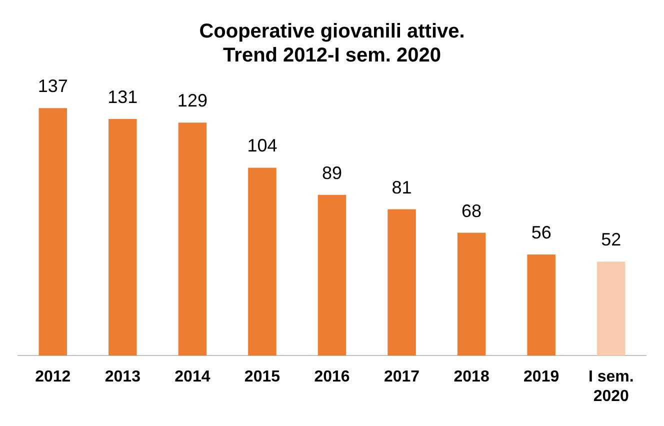  What do you see at coordinates (53, 86) in the screenshot?
I see `data-label: 137` at bounding box center [53, 86].